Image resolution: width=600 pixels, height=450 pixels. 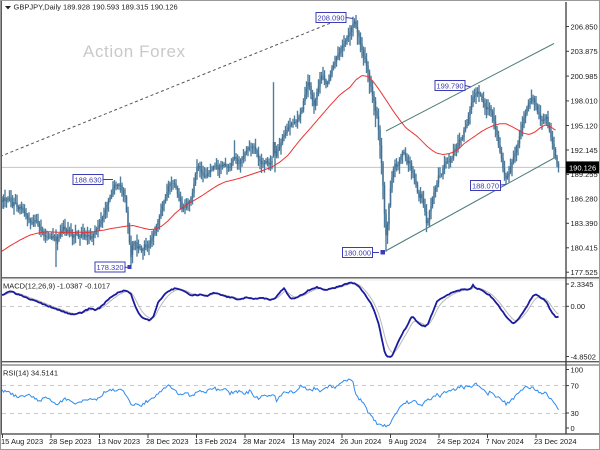 What do you see at coordinates (70, 441) in the screenshot?
I see `svg-text: 28 Sep 2023` at bounding box center [70, 441].